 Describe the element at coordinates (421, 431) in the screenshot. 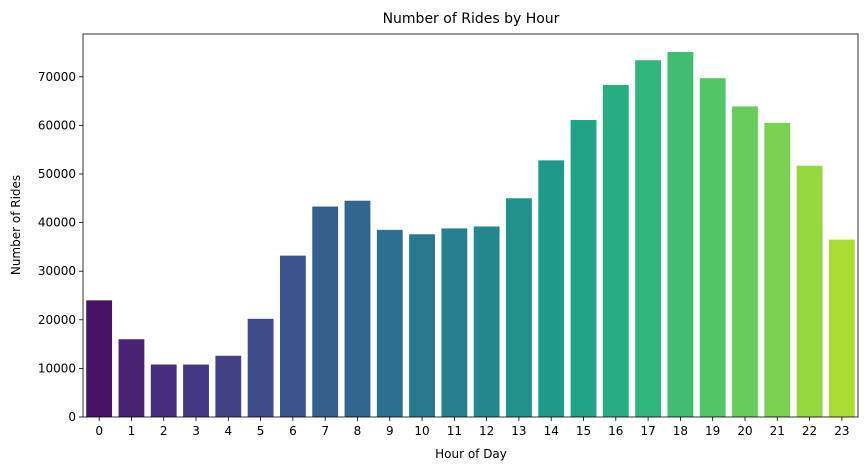

I see `x-tick-label: 10` at that location.